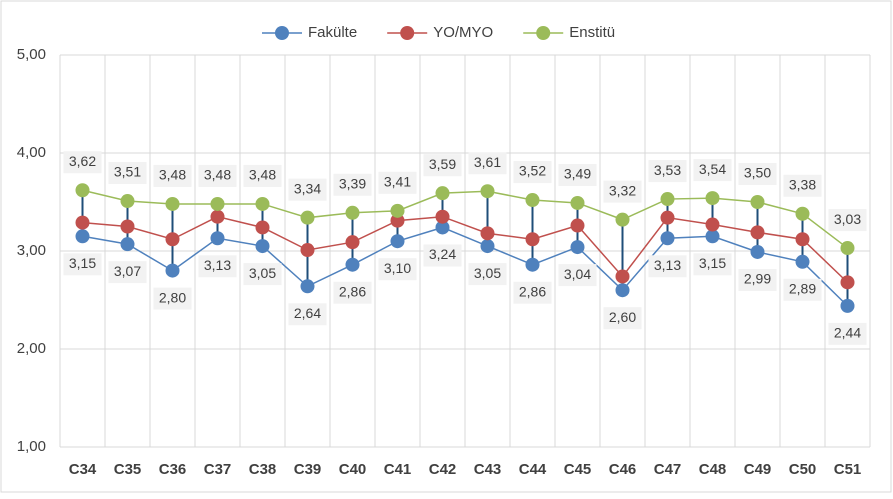 The width and height of the screenshot is (893, 499). I want to click on x-tick-label: C48, so click(713, 469).